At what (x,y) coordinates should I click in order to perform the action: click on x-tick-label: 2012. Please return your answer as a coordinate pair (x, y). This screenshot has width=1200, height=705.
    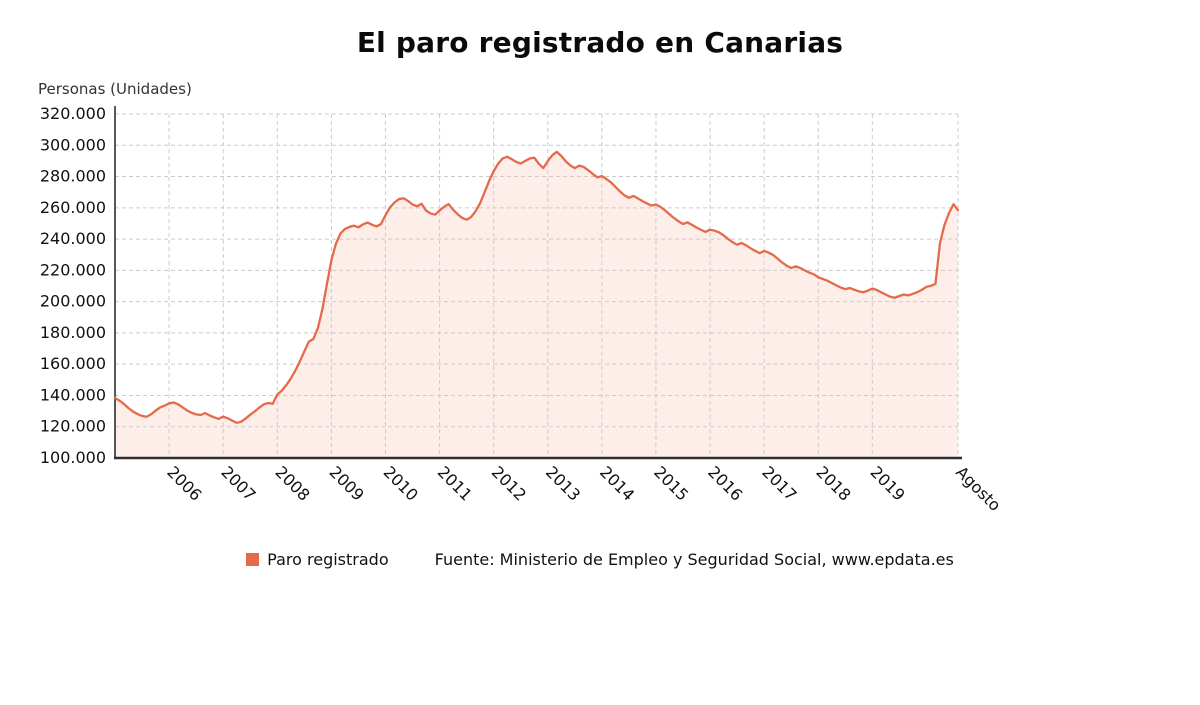
    Looking at the image, I should click on (509, 483).